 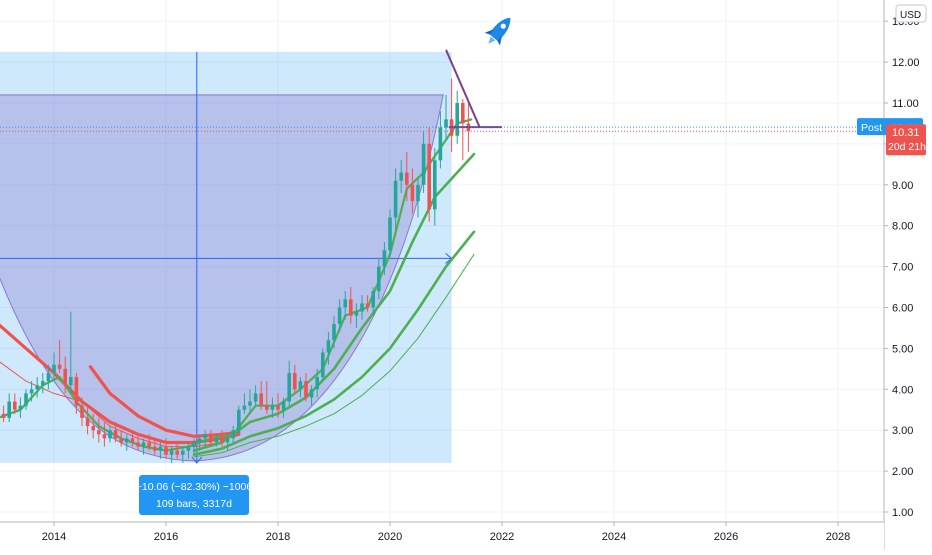 I want to click on time-axis, so click(x=442, y=536).